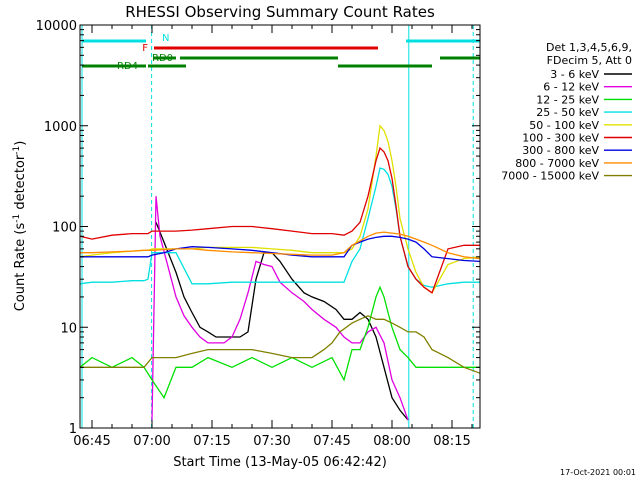 Image resolution: width=640 pixels, height=480 pixels. I want to click on status-label-n: N, so click(165, 38).